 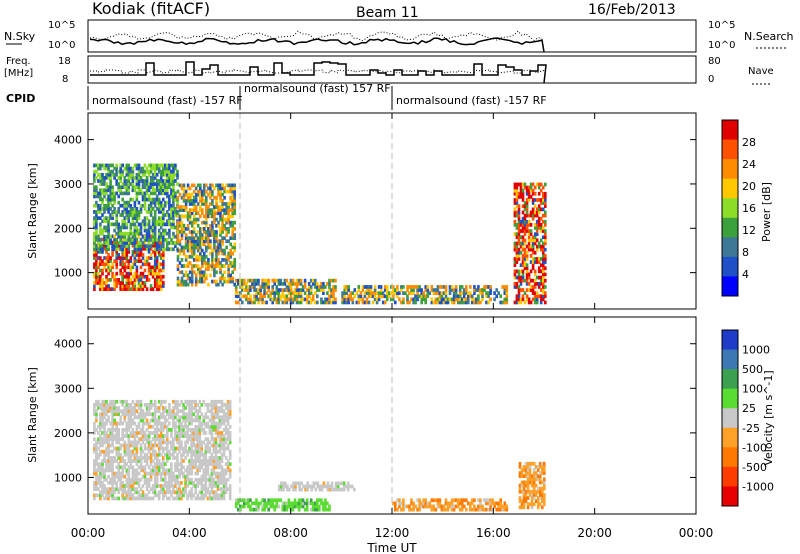 What do you see at coordinates (167, 100) in the screenshot?
I see `cpid-segment-label: normalsound (fast) -157 RF` at bounding box center [167, 100].